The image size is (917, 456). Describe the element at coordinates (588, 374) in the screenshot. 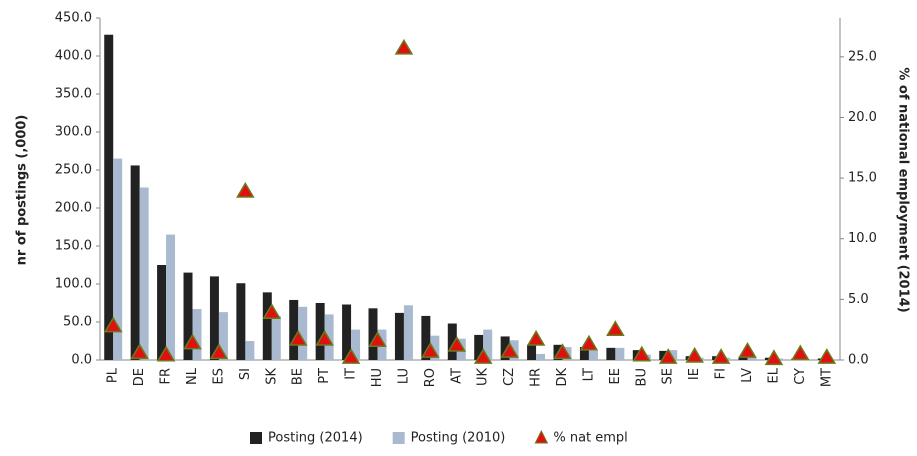

I see `x-tick-label: LT` at that location.